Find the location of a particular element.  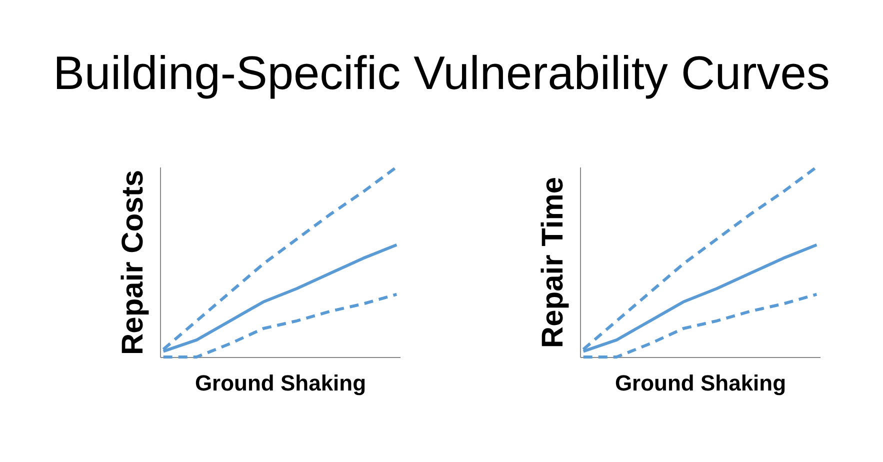

y-axis-title: Repair Time is located at coordinates (553, 262).